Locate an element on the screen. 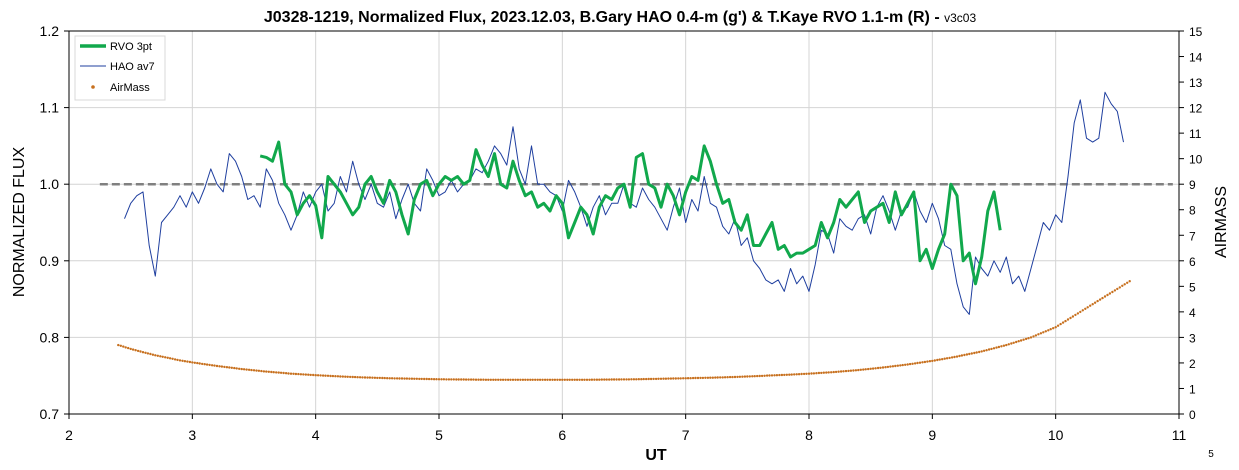 This screenshot has width=1239, height=470. legend-label-rvo: RVO 3pt is located at coordinates (131, 47).